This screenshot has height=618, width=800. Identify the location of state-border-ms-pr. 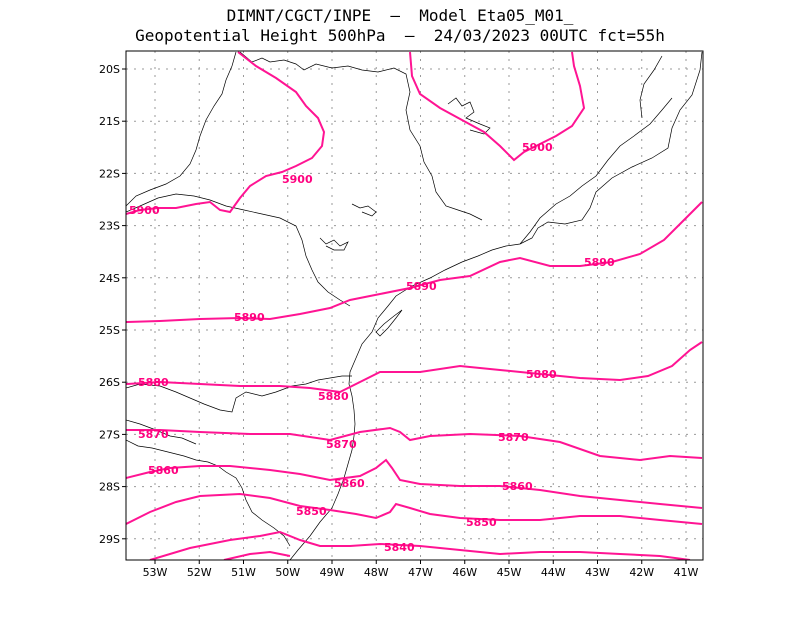
(238, 250).